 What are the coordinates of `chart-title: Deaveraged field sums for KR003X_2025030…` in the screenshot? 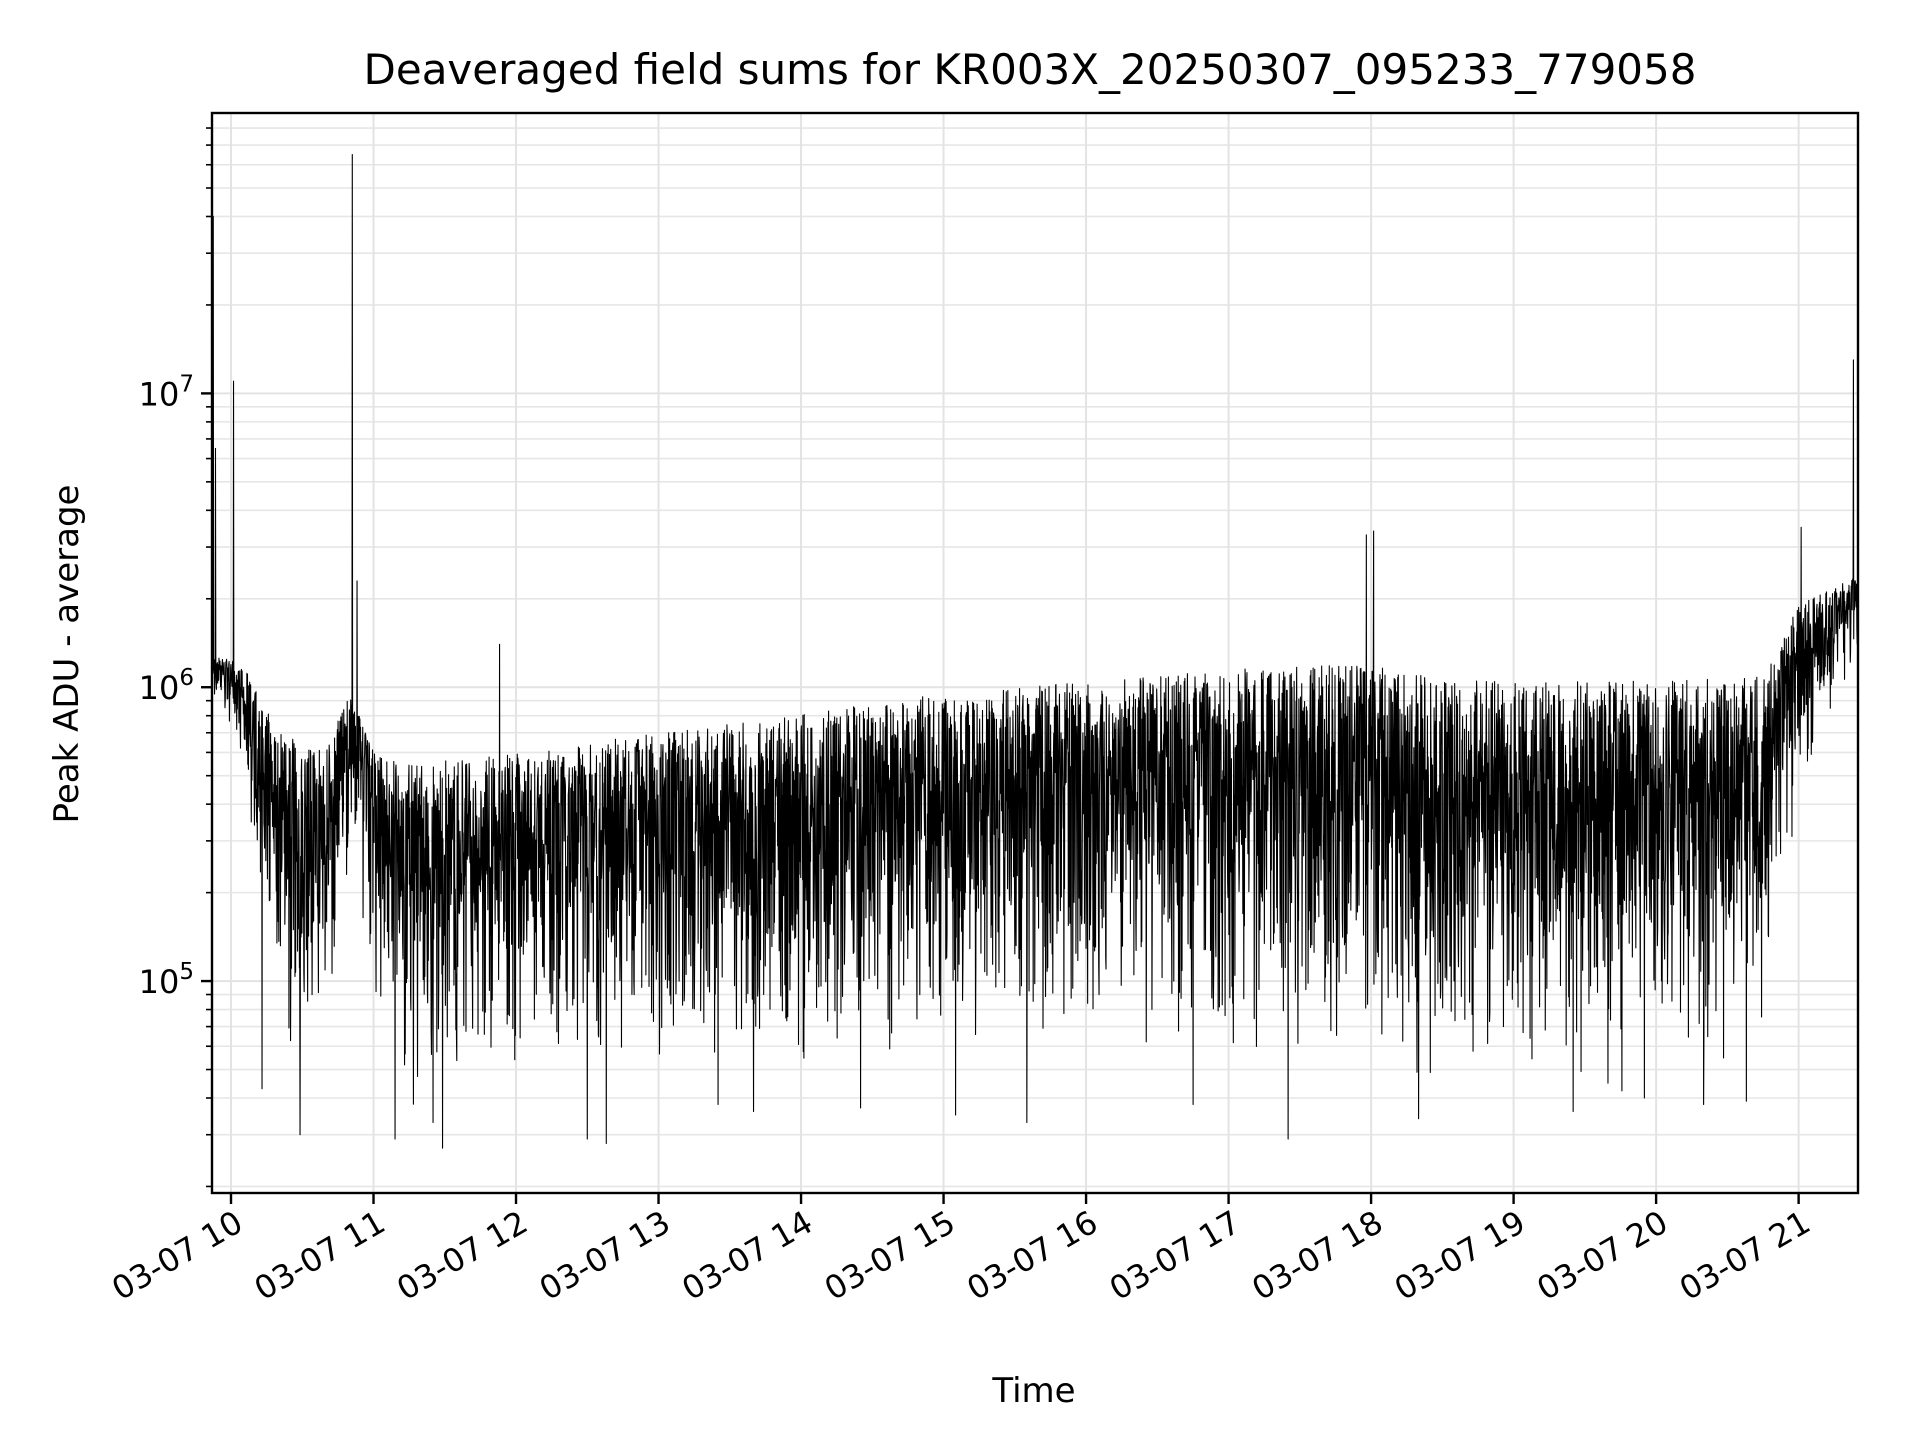 It's located at (1030, 69).